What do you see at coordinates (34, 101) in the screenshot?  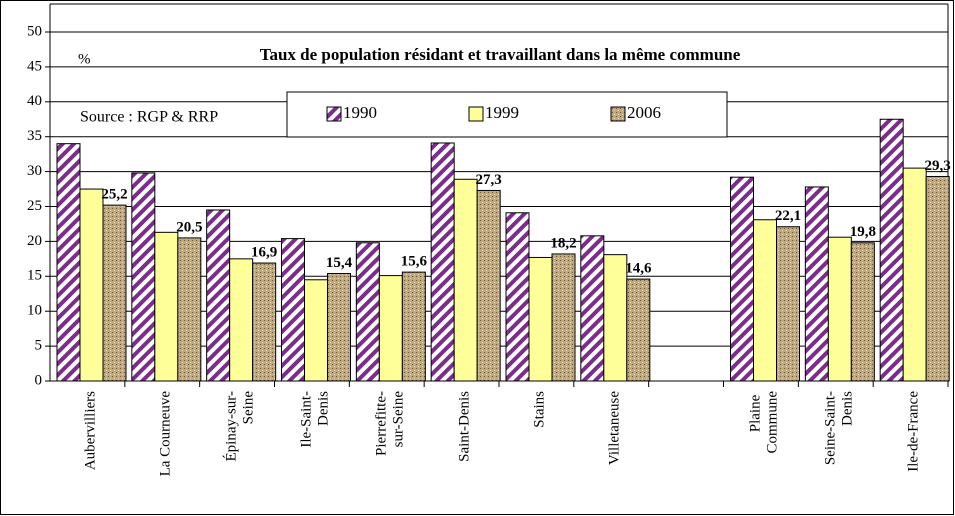 I see `y-tick-label: 40` at bounding box center [34, 101].